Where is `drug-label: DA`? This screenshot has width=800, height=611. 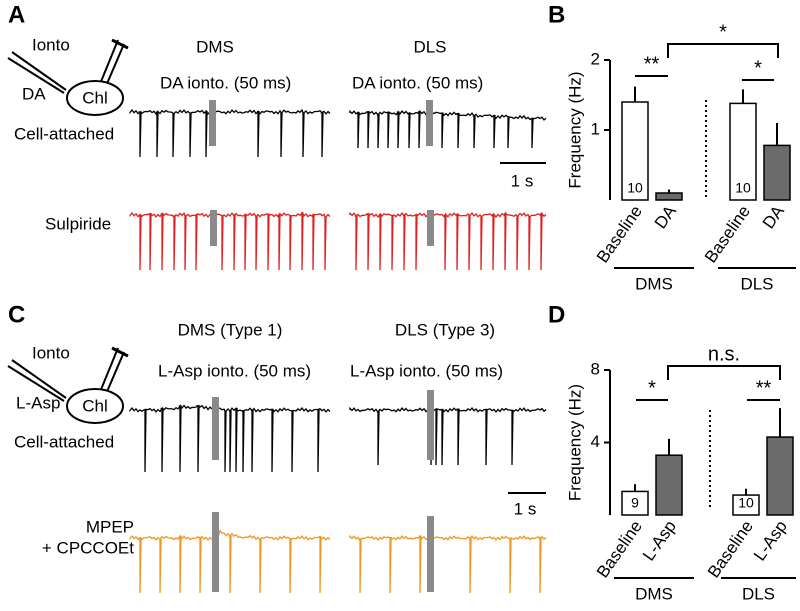 drug-label: DA is located at coordinates (34, 93).